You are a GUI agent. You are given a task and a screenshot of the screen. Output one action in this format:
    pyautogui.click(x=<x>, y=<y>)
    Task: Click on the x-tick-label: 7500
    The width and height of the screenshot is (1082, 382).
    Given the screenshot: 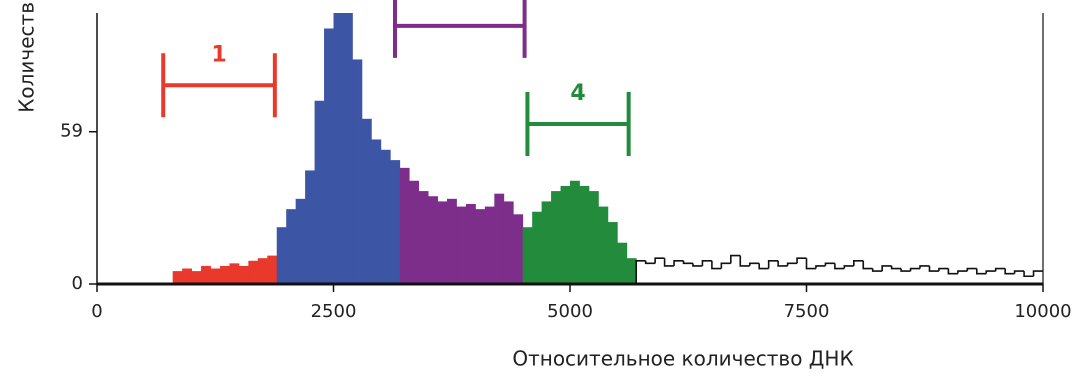 What is the action you would take?
    pyautogui.click(x=807, y=311)
    